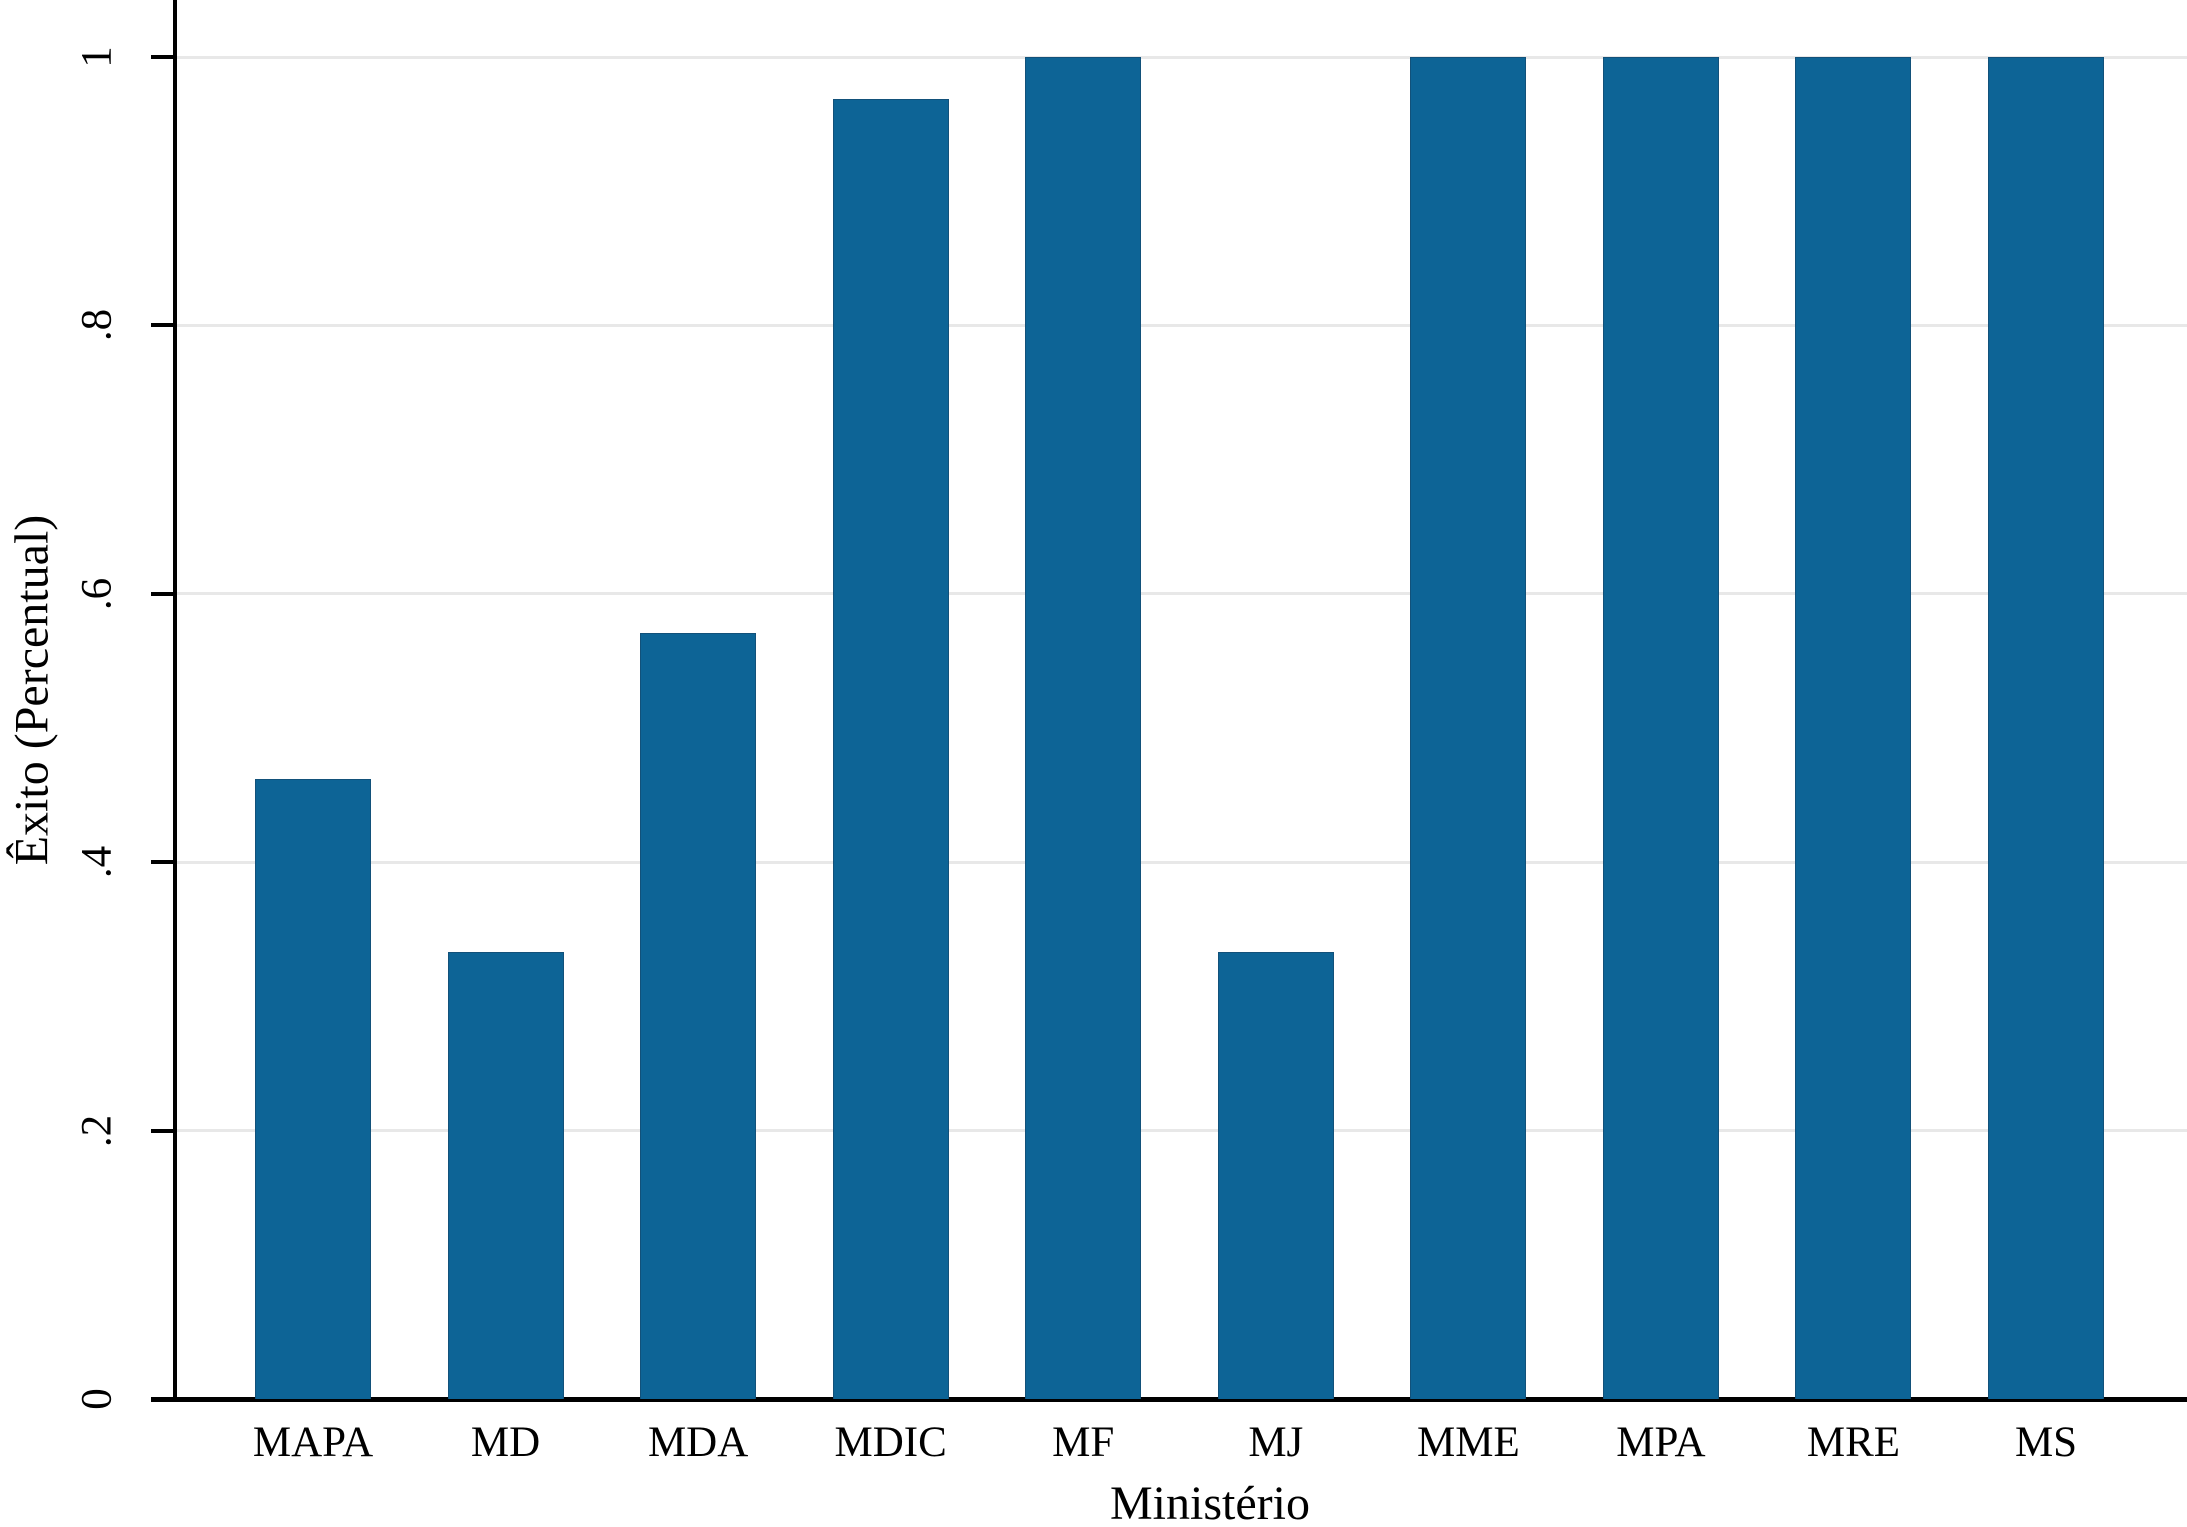  Describe the element at coordinates (97, 325) in the screenshot. I see `y-tick-label: .8` at that location.